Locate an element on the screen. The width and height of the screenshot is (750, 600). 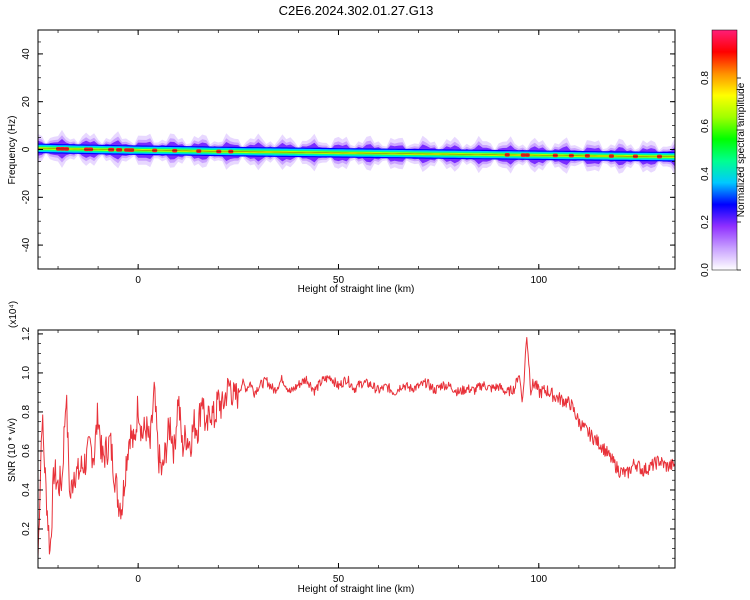
colorbar-label: Normalized spectral amplitude is located at coordinates (741, 149).